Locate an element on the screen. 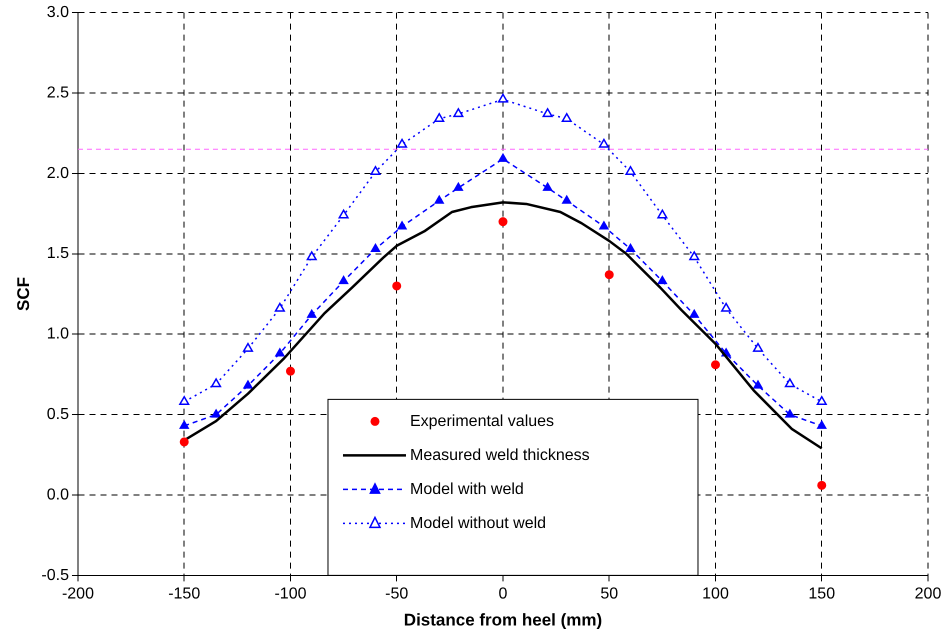  x-tick-label: -200 is located at coordinates (78, 593).